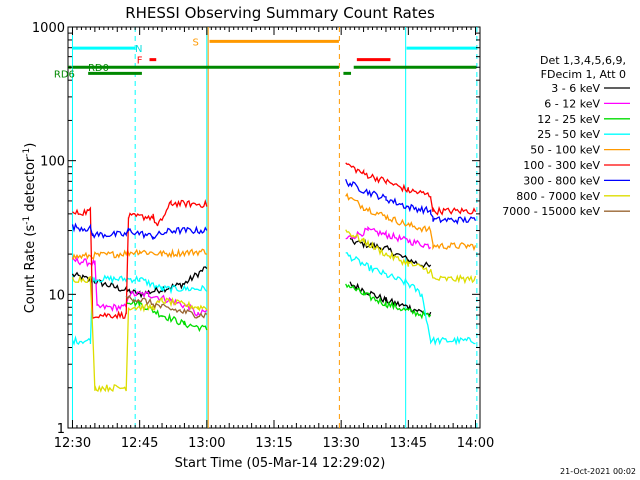  Describe the element at coordinates (98, 68) in the screenshot. I see `flag-label-6: RD0` at that location.